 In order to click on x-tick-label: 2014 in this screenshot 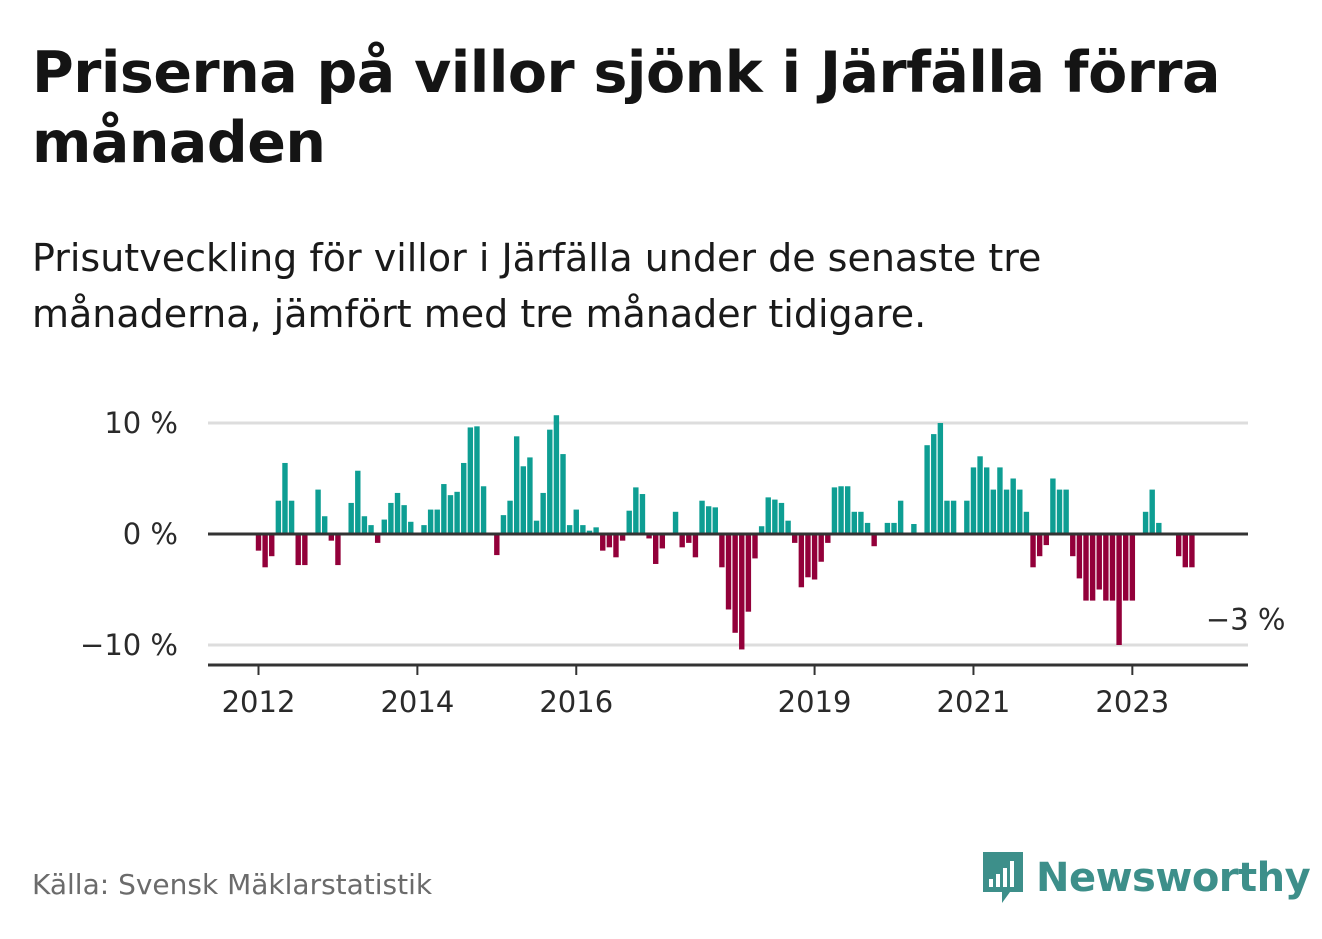, I will do `click(417, 702)`.